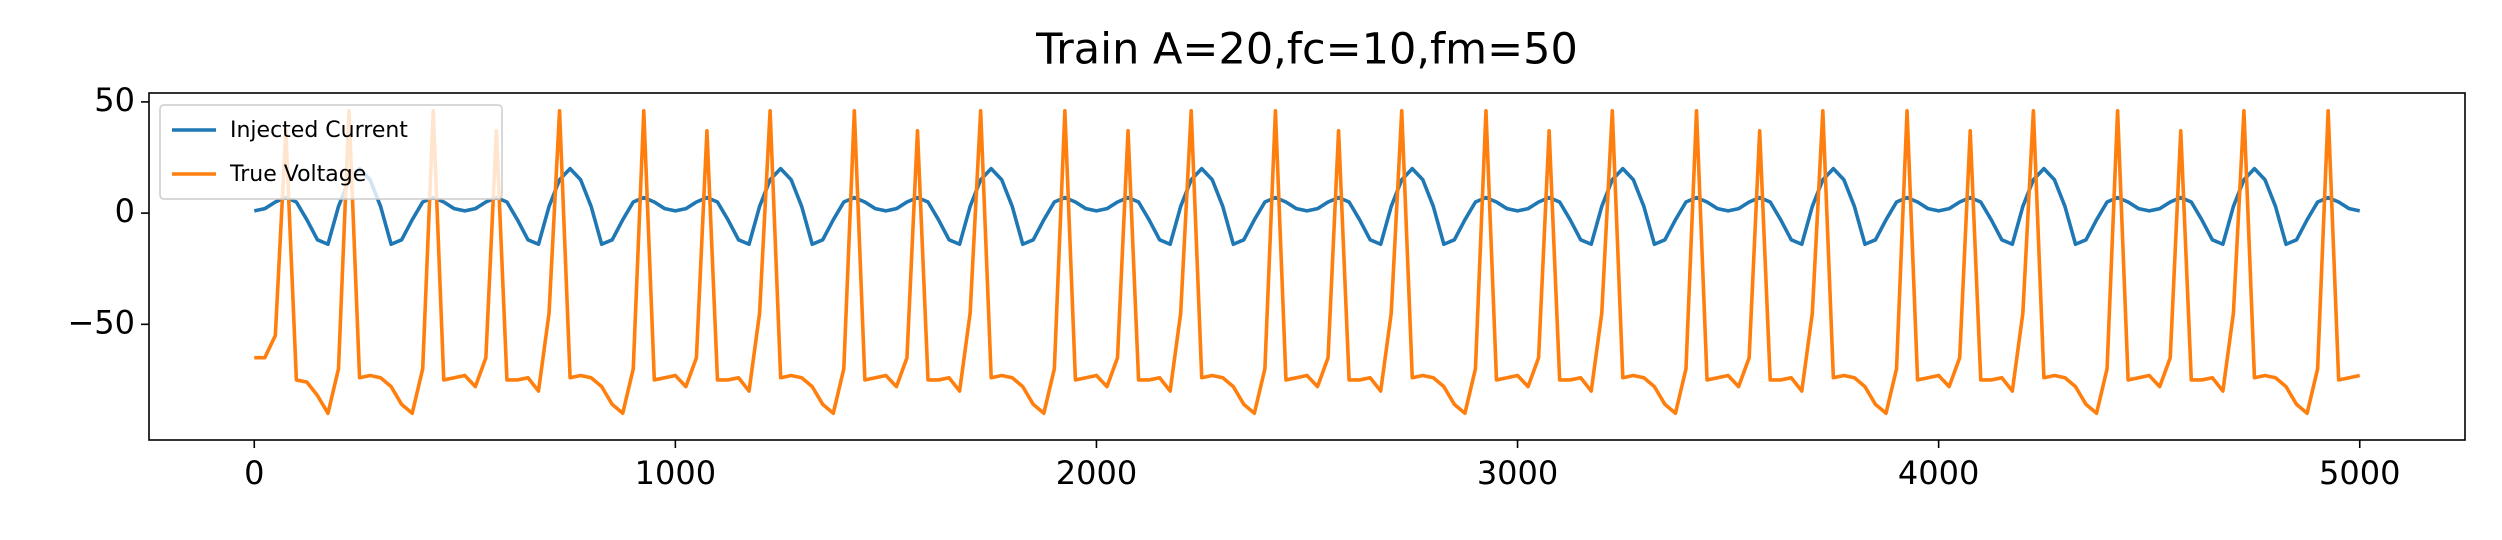  Describe the element at coordinates (1306, 50) in the screenshot. I see `chart-title: Train A=20,fc=10,fm=50` at that location.